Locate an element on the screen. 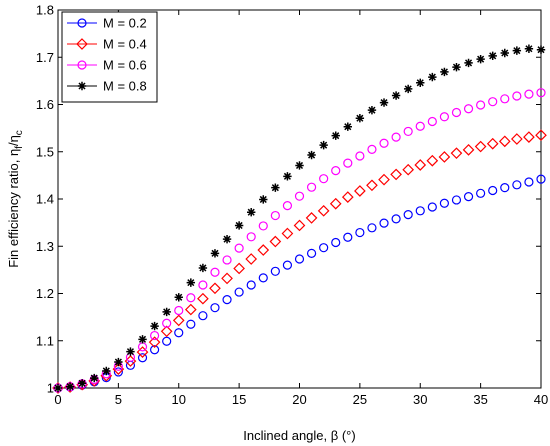 The image size is (550, 446). y-tick-label: 1 is located at coordinates (50, 388).